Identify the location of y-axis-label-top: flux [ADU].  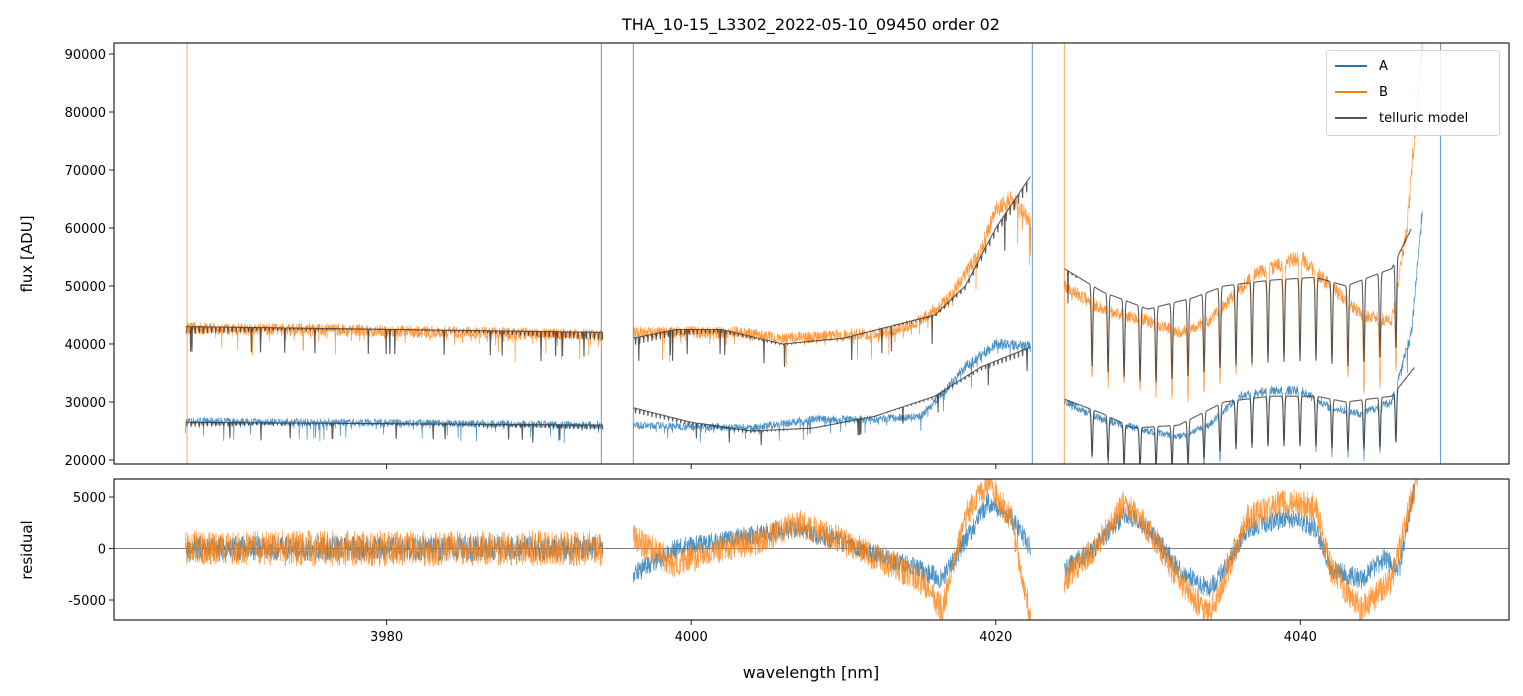
(27, 253).